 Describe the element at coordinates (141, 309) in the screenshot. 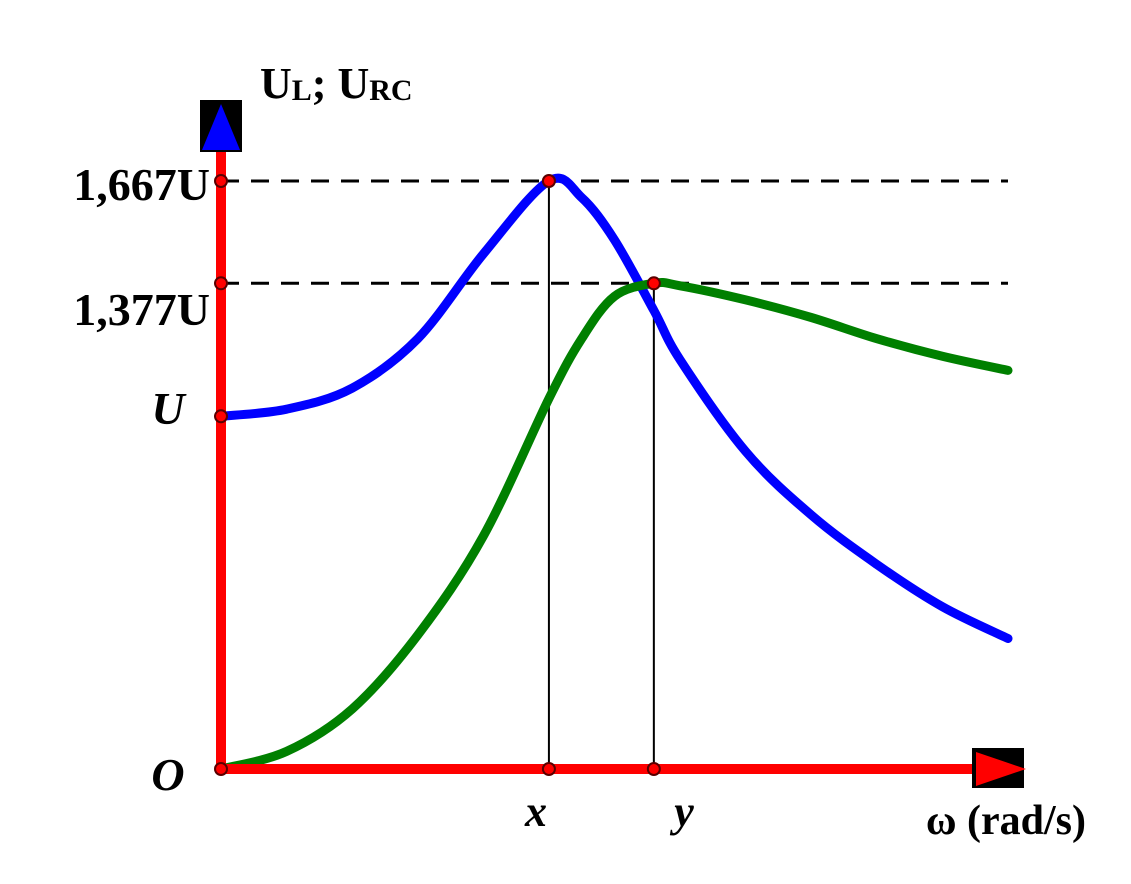

I see `y-tick-label-peak-green: 1,377U` at that location.